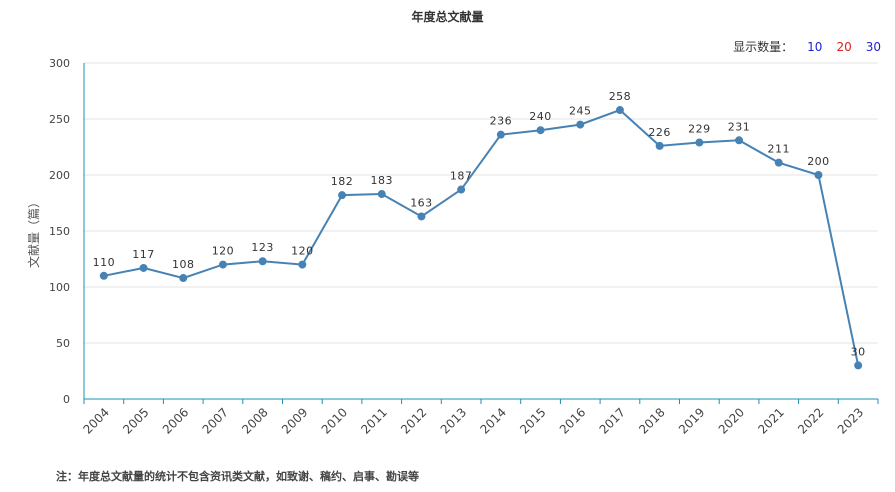  I want to click on display-count-option-20: 20, so click(844, 46).